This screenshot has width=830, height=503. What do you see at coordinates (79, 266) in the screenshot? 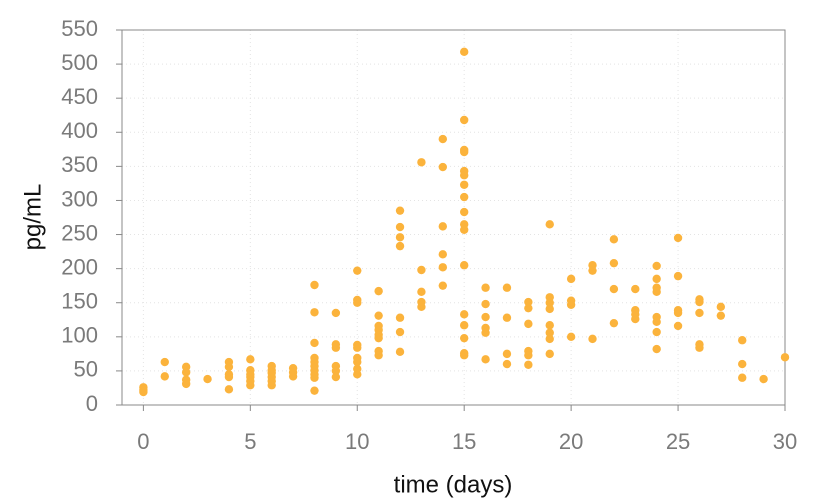
I see `y-tick-label: 200` at bounding box center [79, 266].